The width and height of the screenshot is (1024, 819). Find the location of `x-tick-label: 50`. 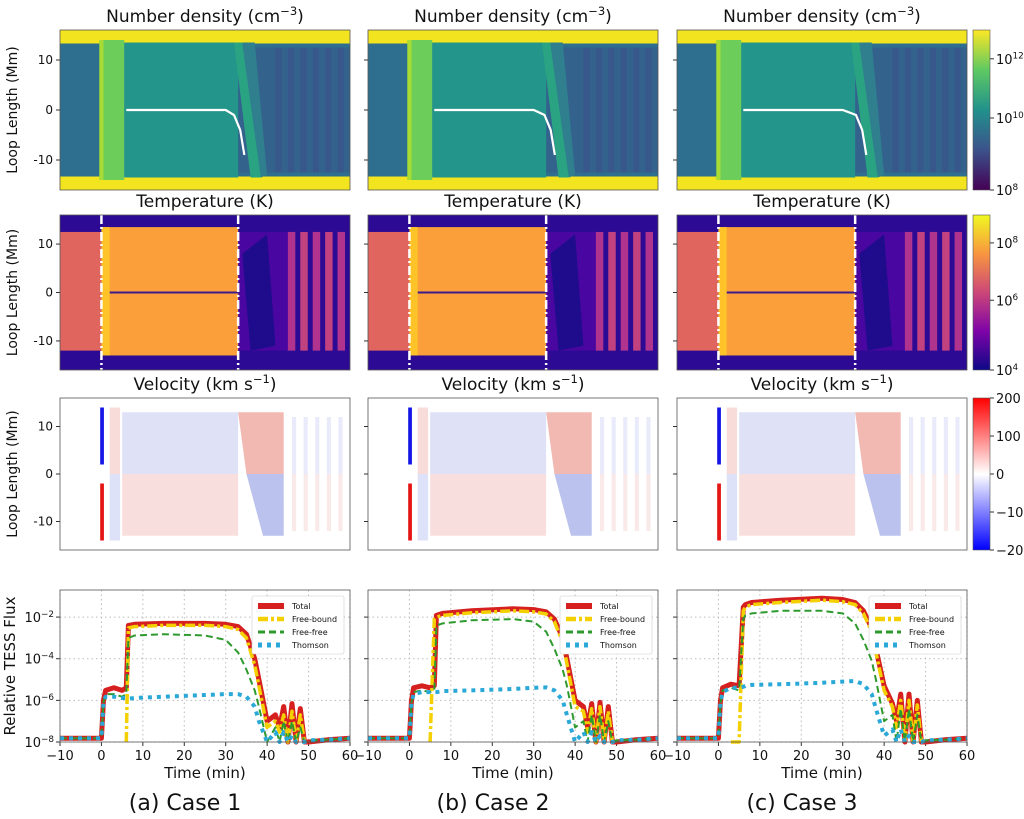

x-tick-label: 50 is located at coordinates (616, 756).